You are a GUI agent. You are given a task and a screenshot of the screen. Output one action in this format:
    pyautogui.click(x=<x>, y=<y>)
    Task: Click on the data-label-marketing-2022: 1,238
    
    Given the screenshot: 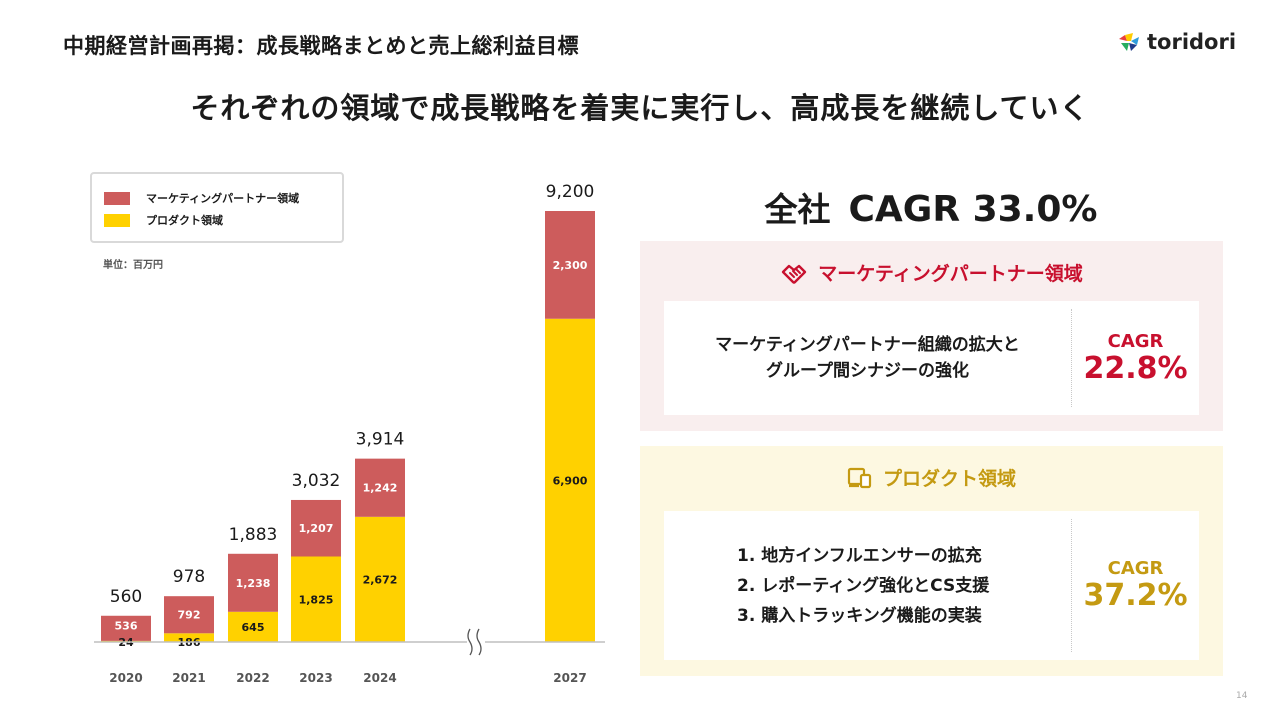 What is the action you would take?
    pyautogui.click(x=253, y=583)
    